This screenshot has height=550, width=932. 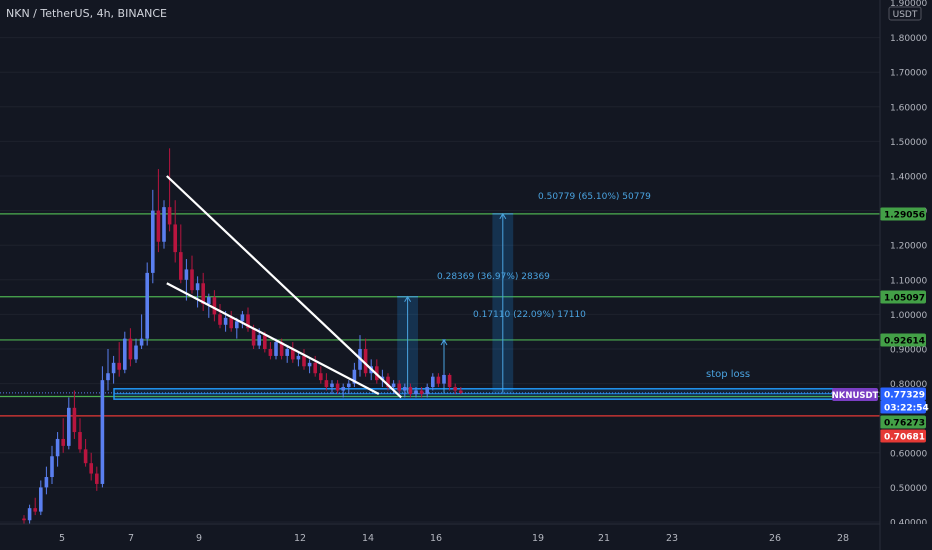 I want to click on time-tick-label: 14, so click(x=368, y=538).